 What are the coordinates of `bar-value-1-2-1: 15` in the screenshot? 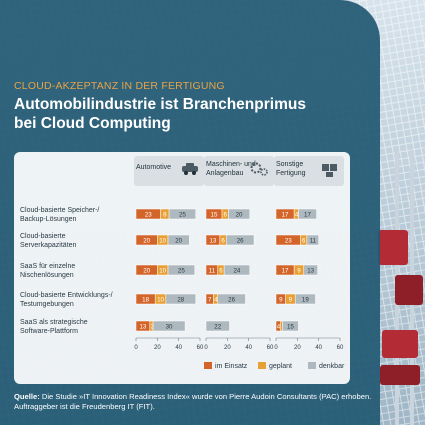 It's located at (214, 214).